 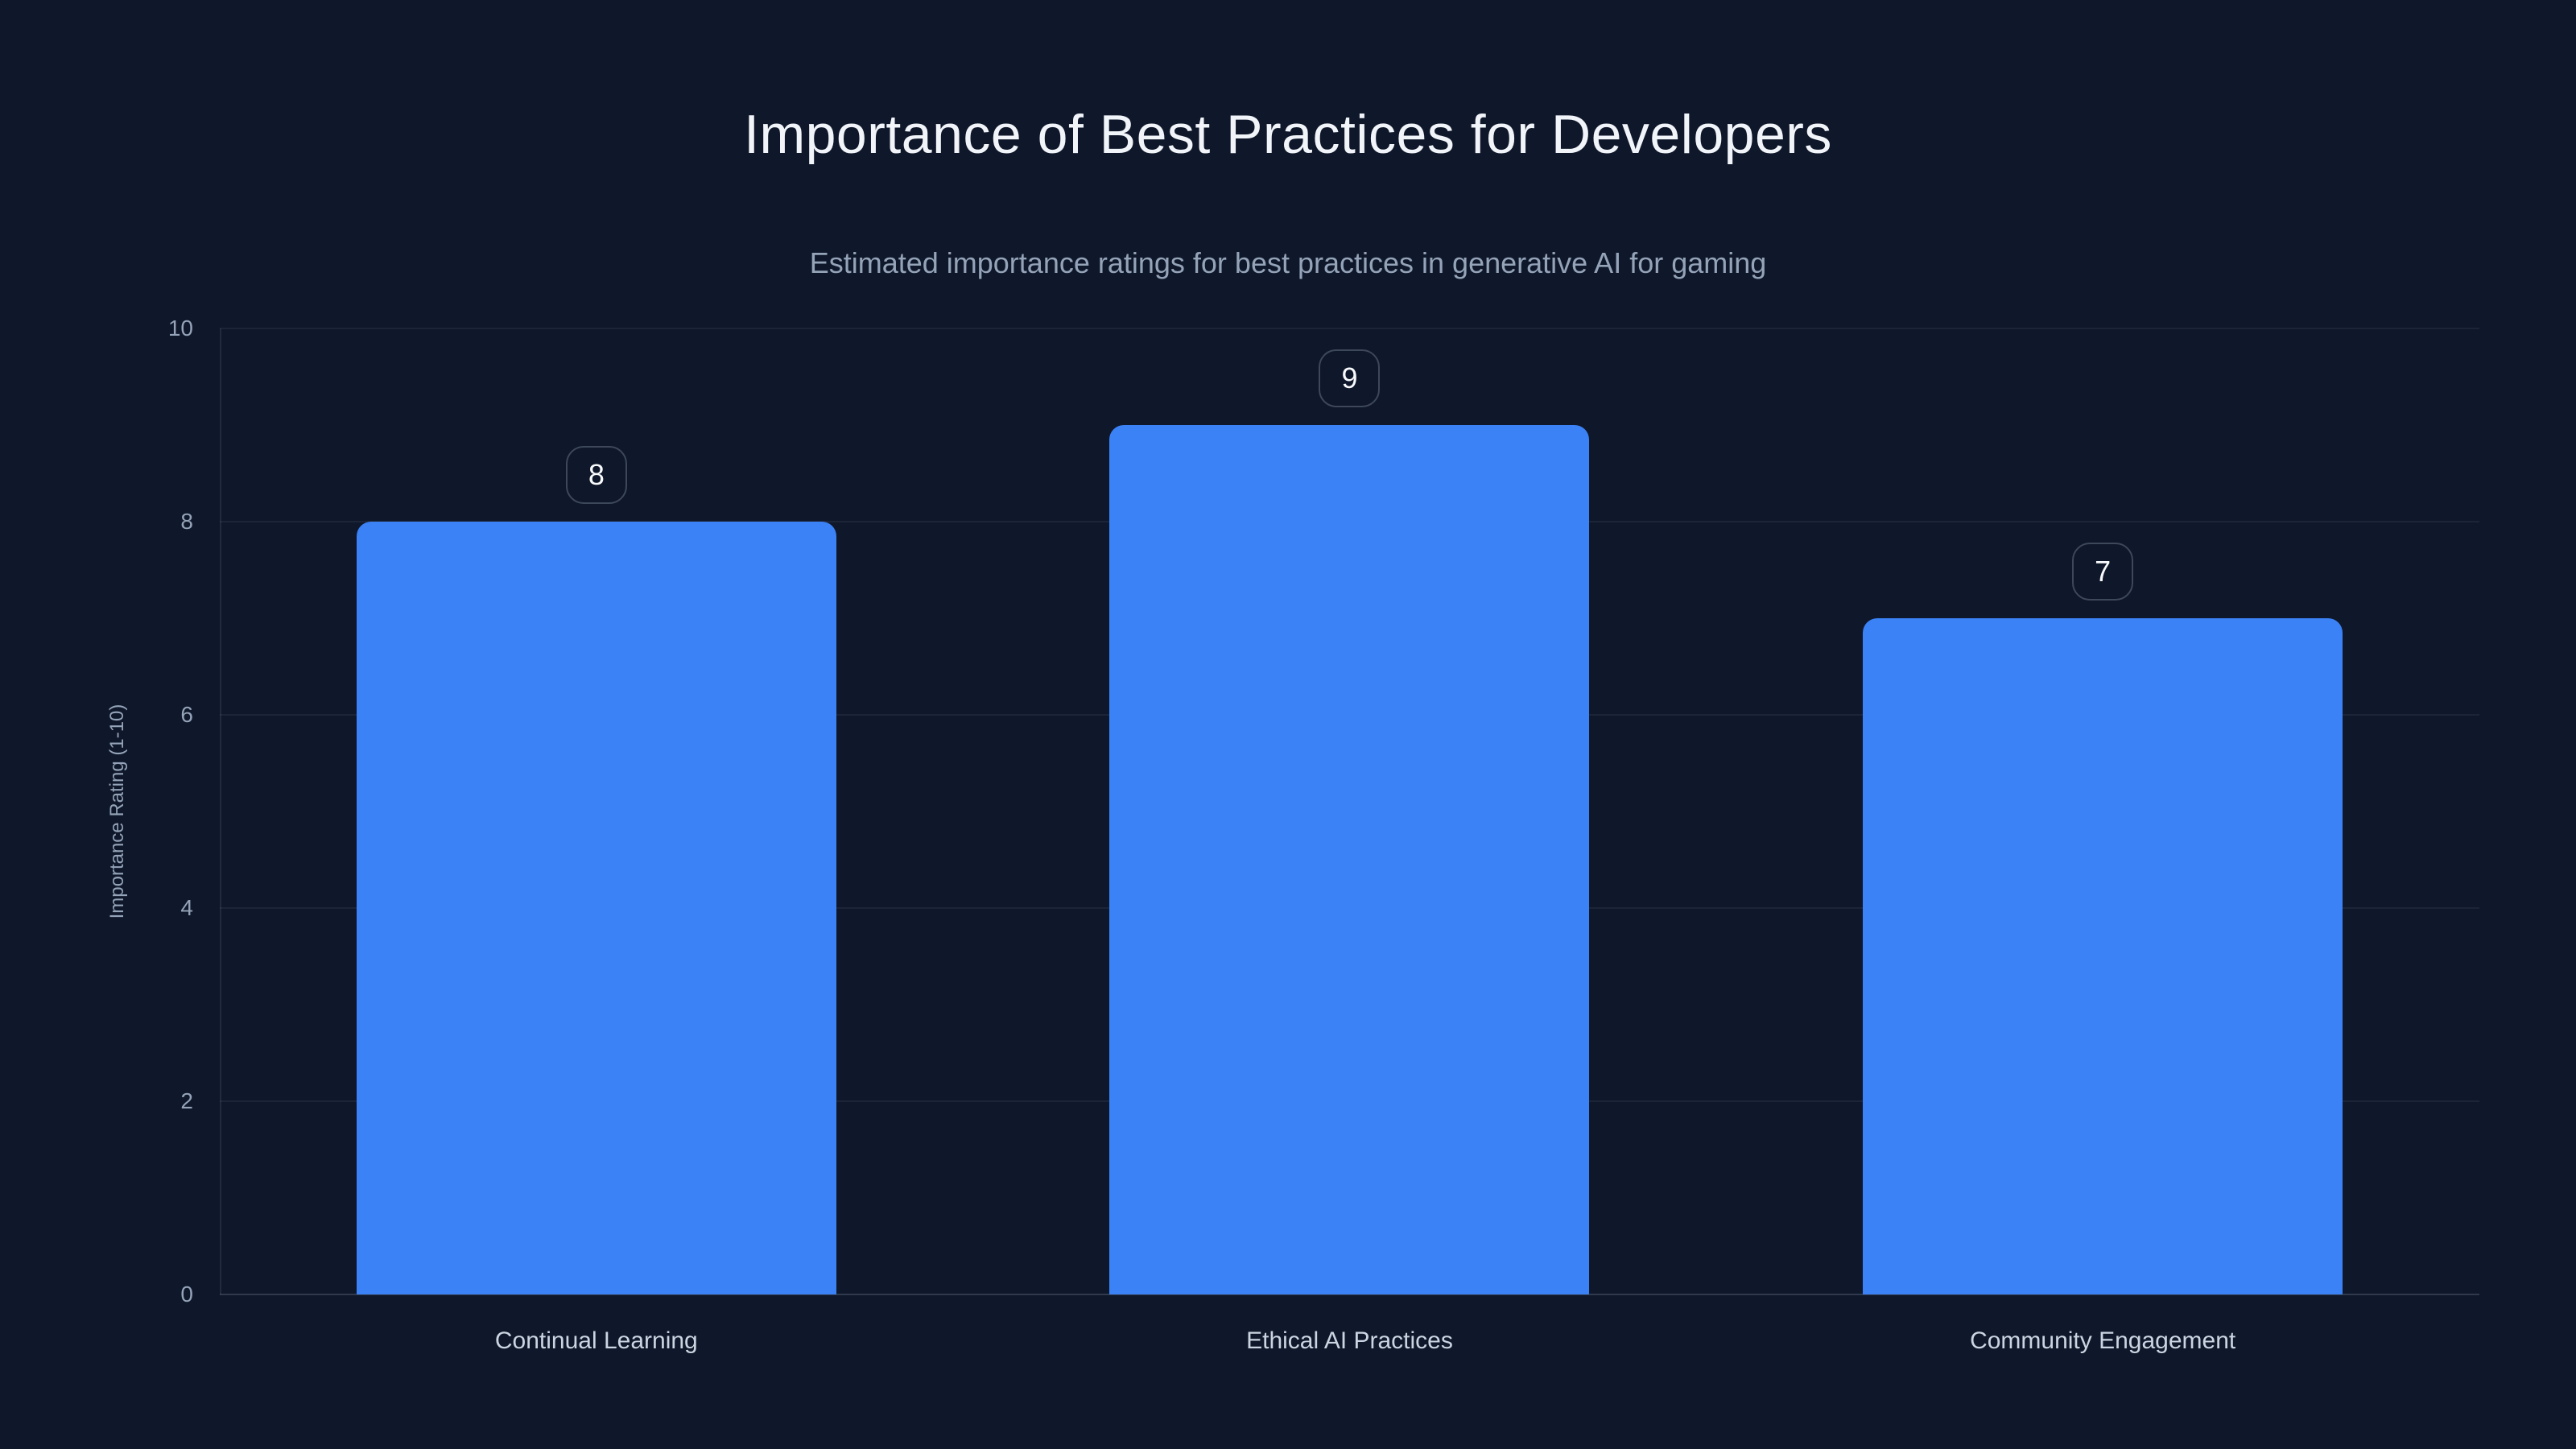 I want to click on y-tick-label: 4, so click(x=186, y=907).